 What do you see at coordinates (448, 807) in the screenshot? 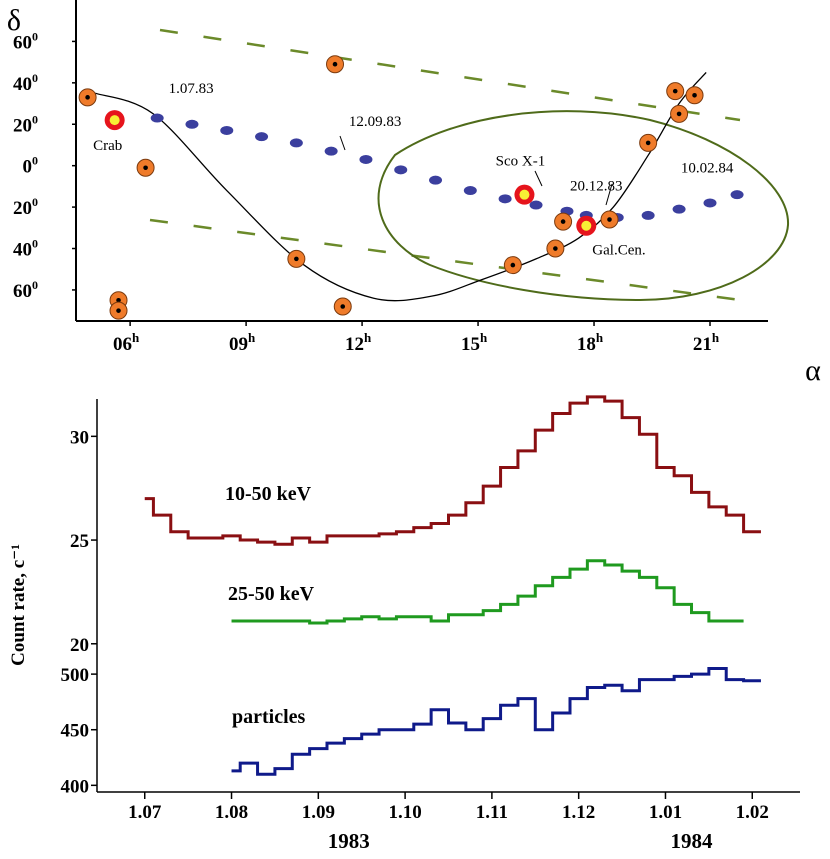
I see `rate-x-ticks: 1.07 1.08 1.09 1.10 1.11 1.12 1.01 1.02` at bounding box center [448, 807].